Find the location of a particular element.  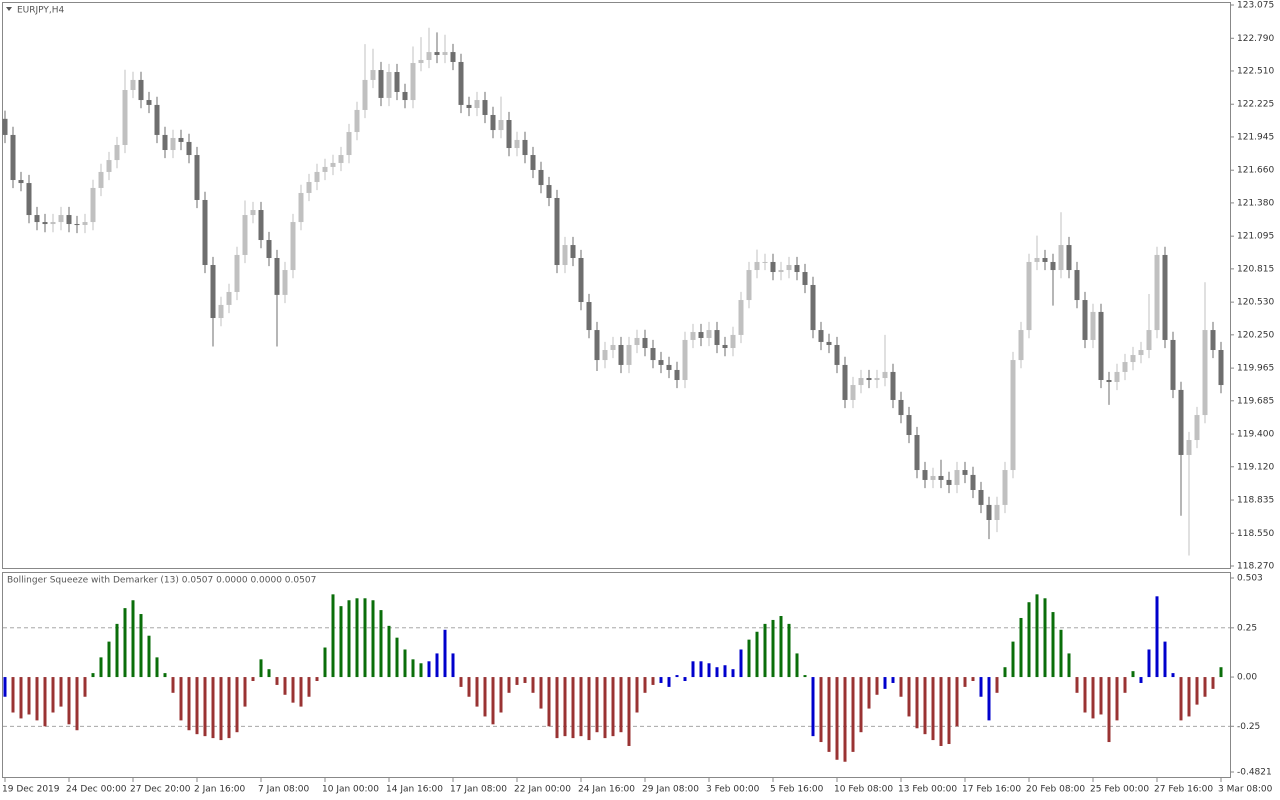

y-tick-label: -0.4821 is located at coordinates (1254, 773).